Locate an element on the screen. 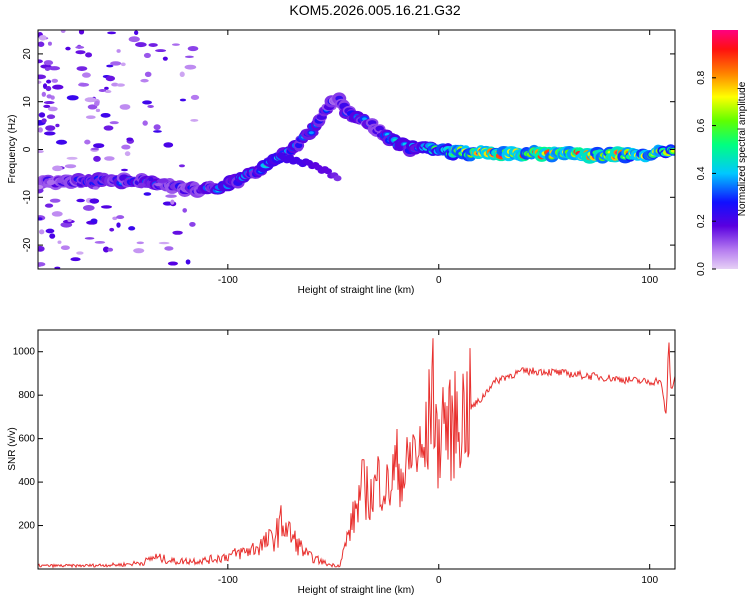  snr-y-tick-label: 200 is located at coordinates (26, 526).